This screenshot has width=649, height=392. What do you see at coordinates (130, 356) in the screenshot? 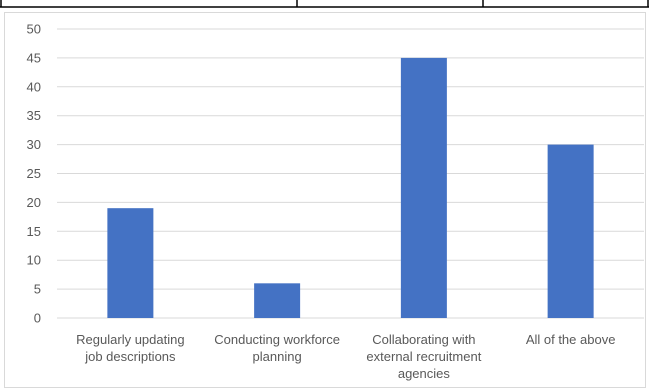
I see `x-category-label-line: job descriptions` at bounding box center [130, 356].